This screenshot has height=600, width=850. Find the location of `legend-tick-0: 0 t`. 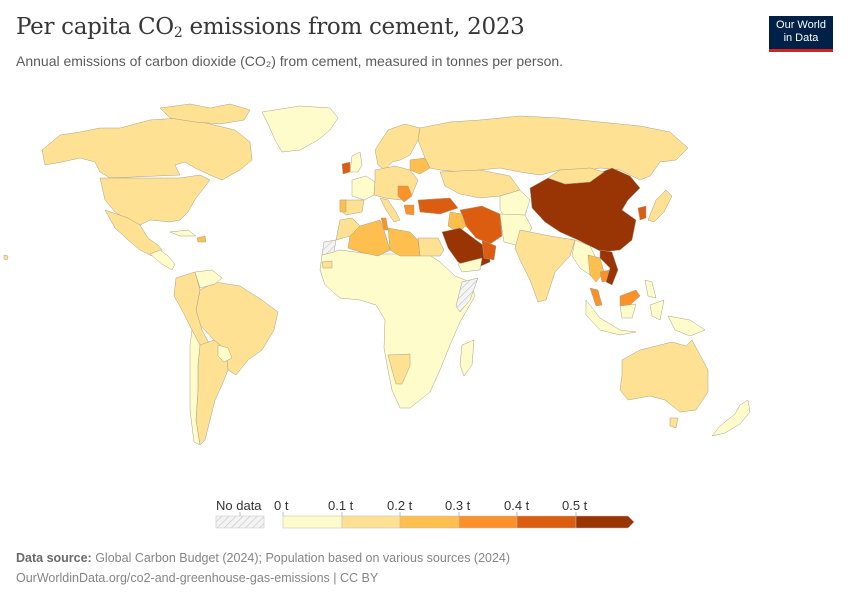

legend-tick-0: 0 t is located at coordinates (281, 505).